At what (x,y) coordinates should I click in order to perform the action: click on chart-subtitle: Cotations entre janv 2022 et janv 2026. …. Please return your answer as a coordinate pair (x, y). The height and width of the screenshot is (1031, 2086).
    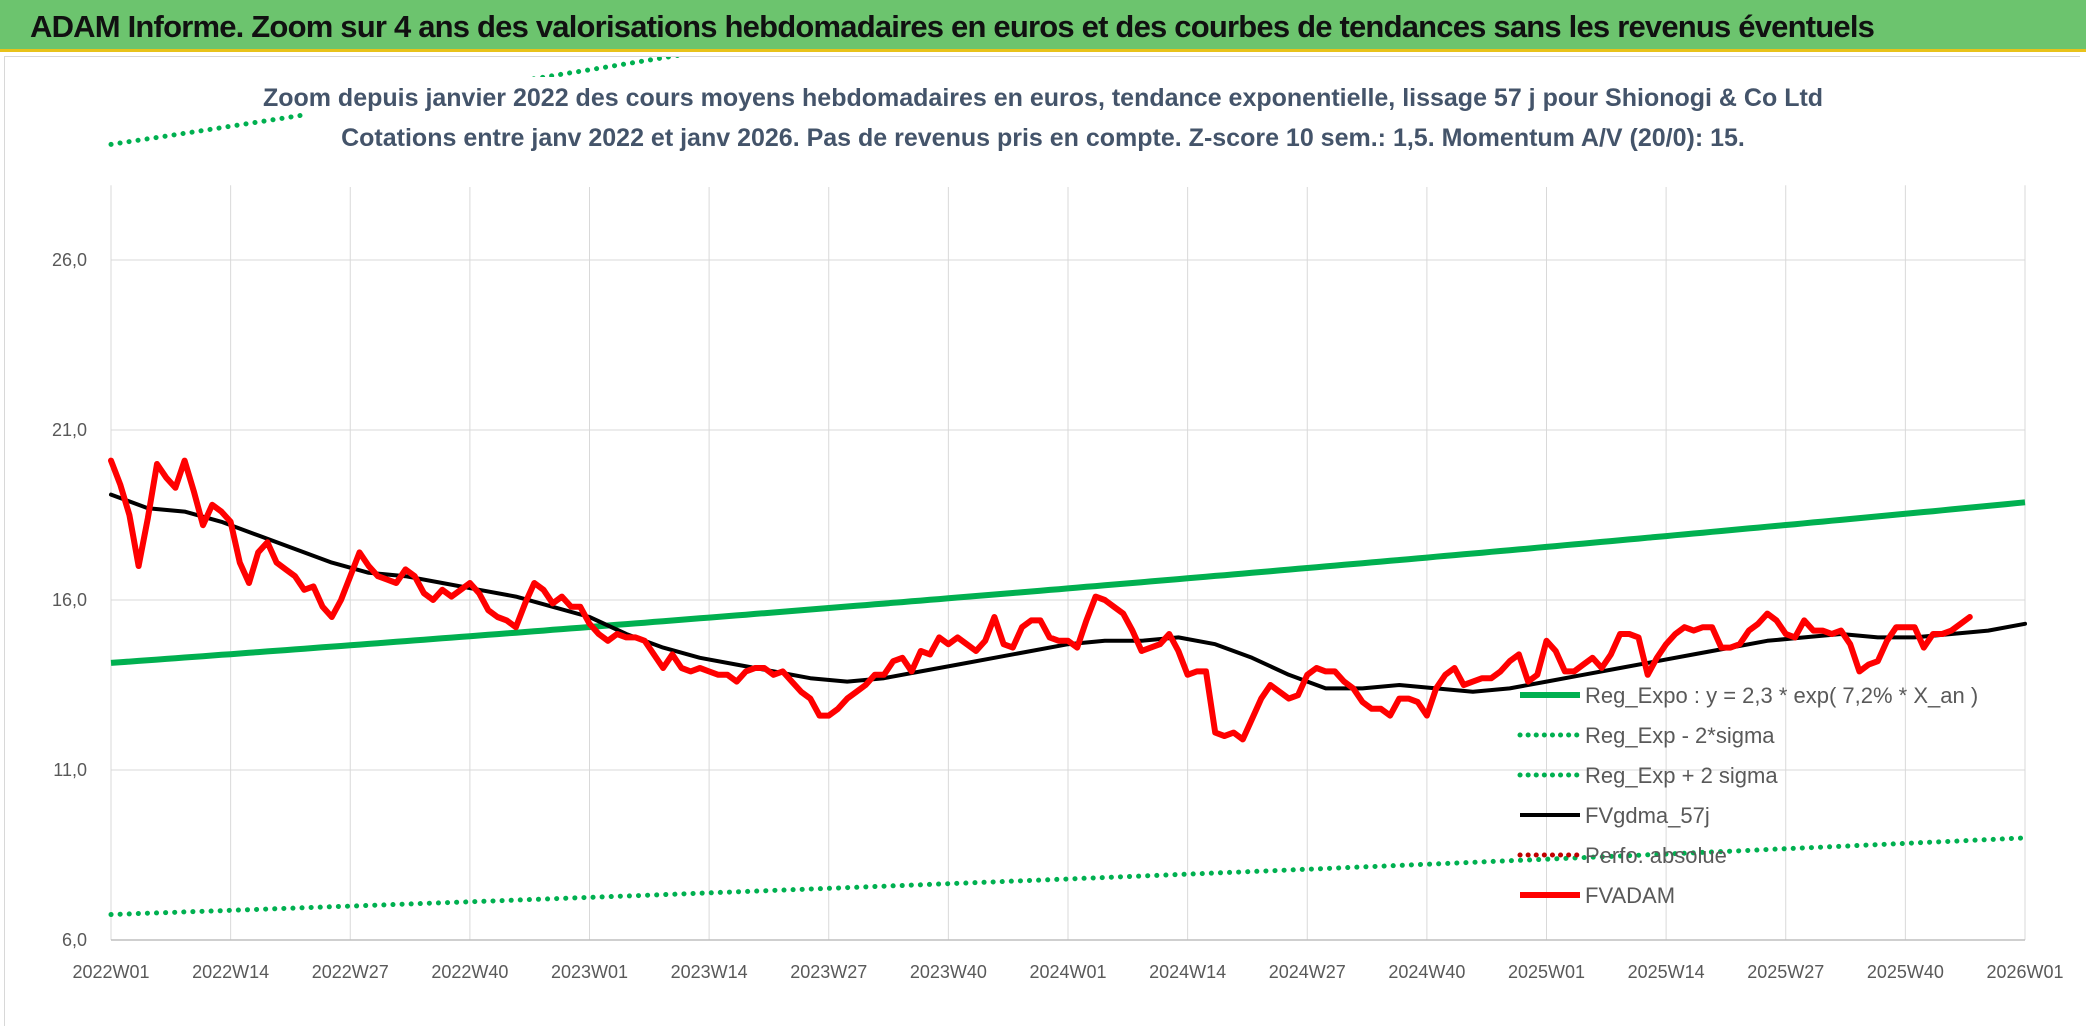
    Looking at the image, I should click on (1043, 138).